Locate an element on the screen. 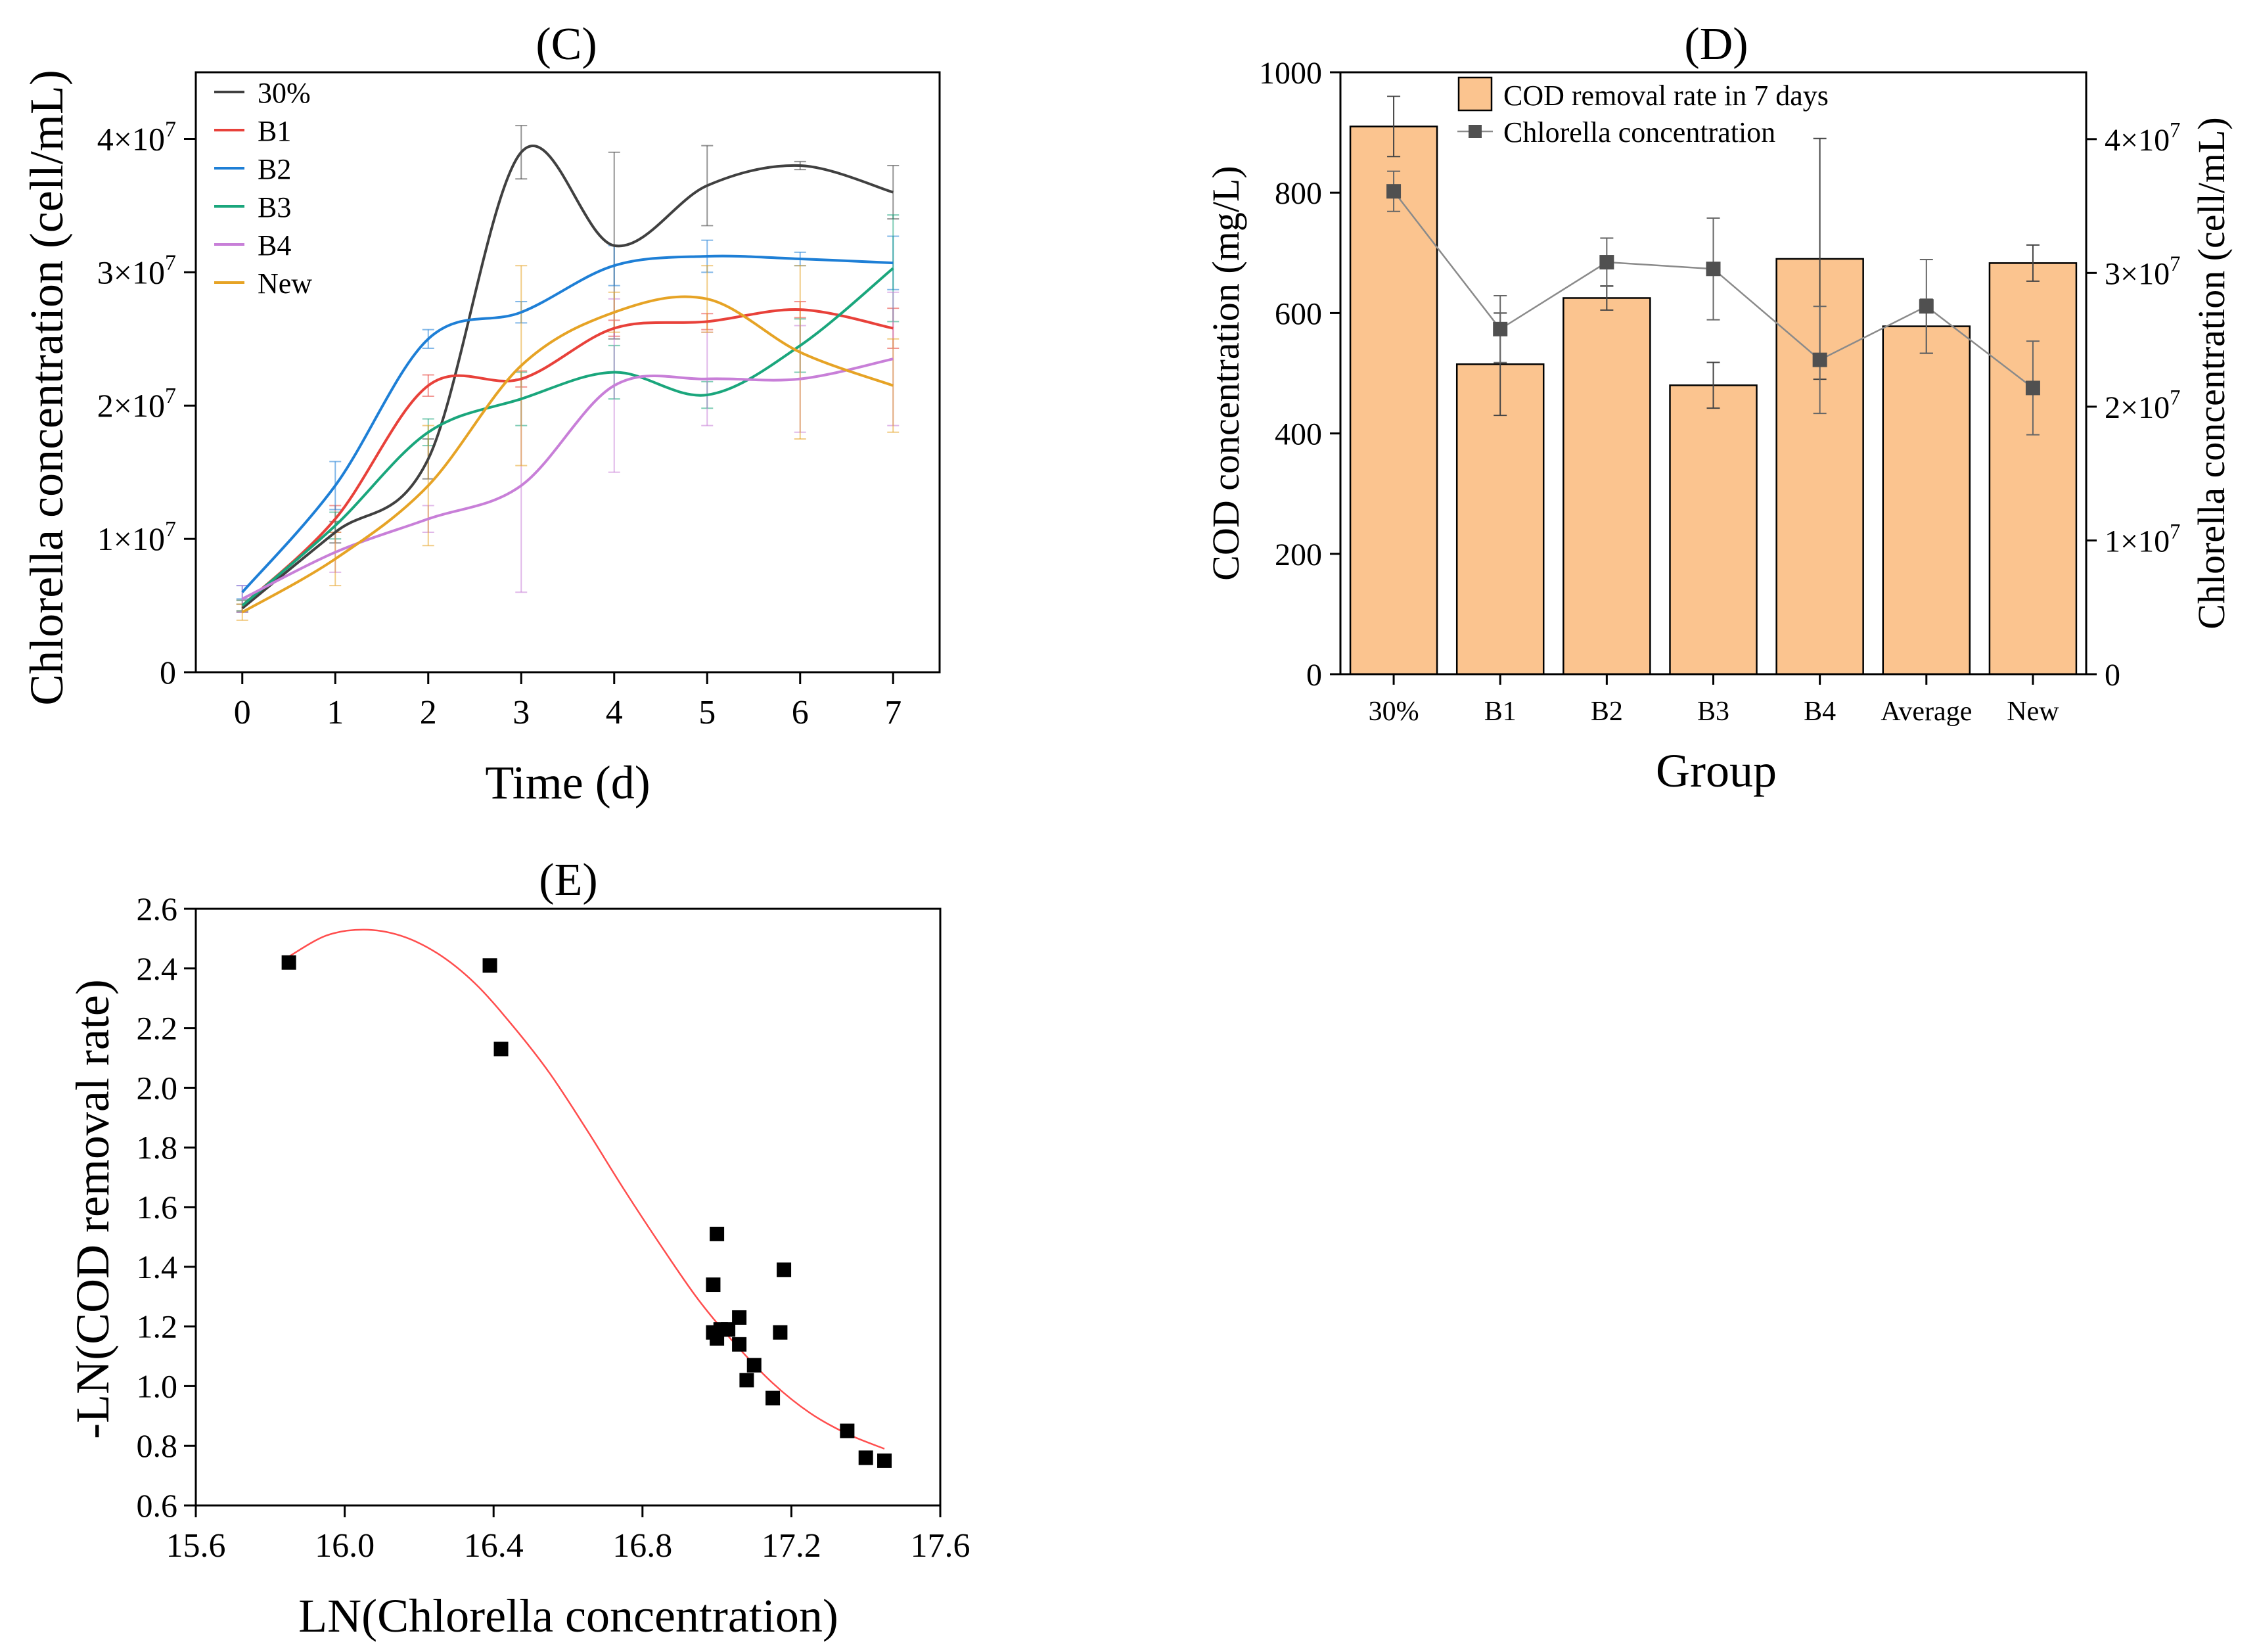 The width and height of the screenshot is (2259, 1652). panel-d-x-axis-label: Group is located at coordinates (1717, 771).